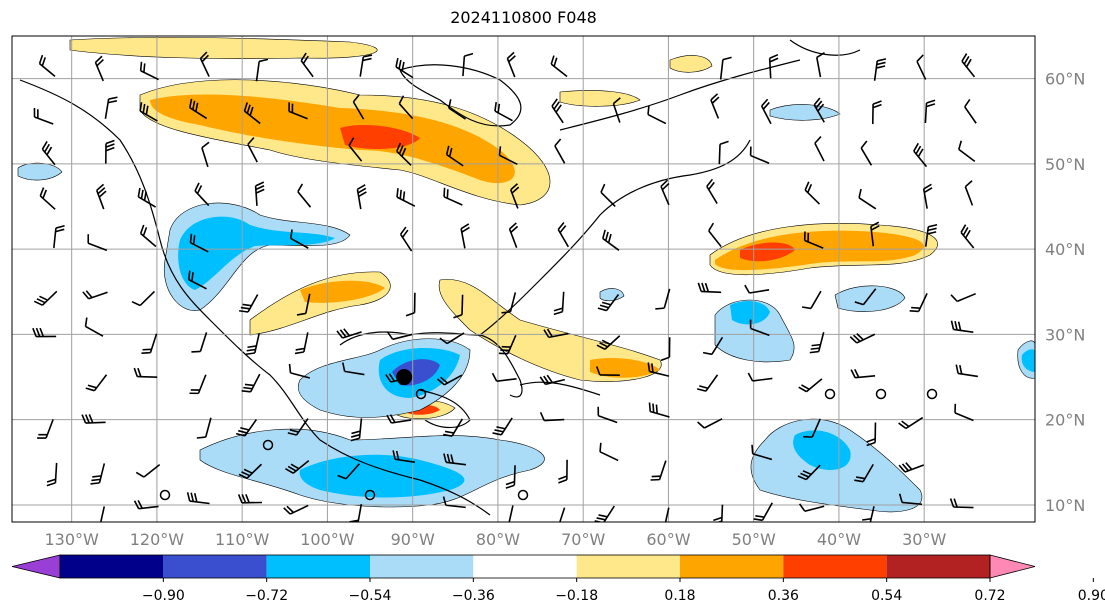 Image resolution: width=1105 pixels, height=615 pixels. Describe the element at coordinates (989, 596) in the screenshot. I see `colorbar-tick-label: 0.72` at that location.